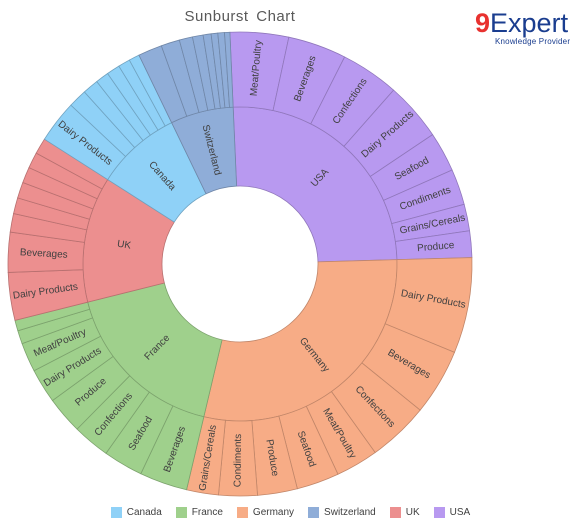  What do you see at coordinates (240, 16) in the screenshot?
I see `chart-title: Sunburst Chart` at bounding box center [240, 16].